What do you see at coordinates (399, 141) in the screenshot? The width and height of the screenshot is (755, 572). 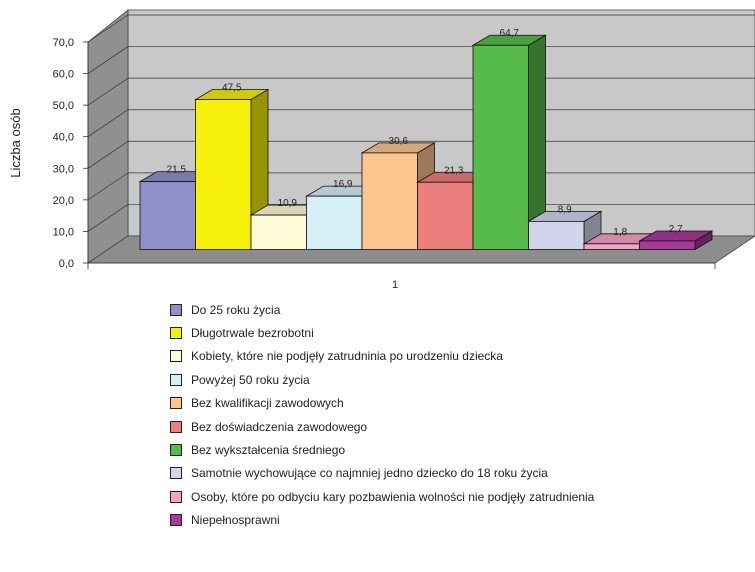 I see `data-label: 30,6` at bounding box center [399, 141].